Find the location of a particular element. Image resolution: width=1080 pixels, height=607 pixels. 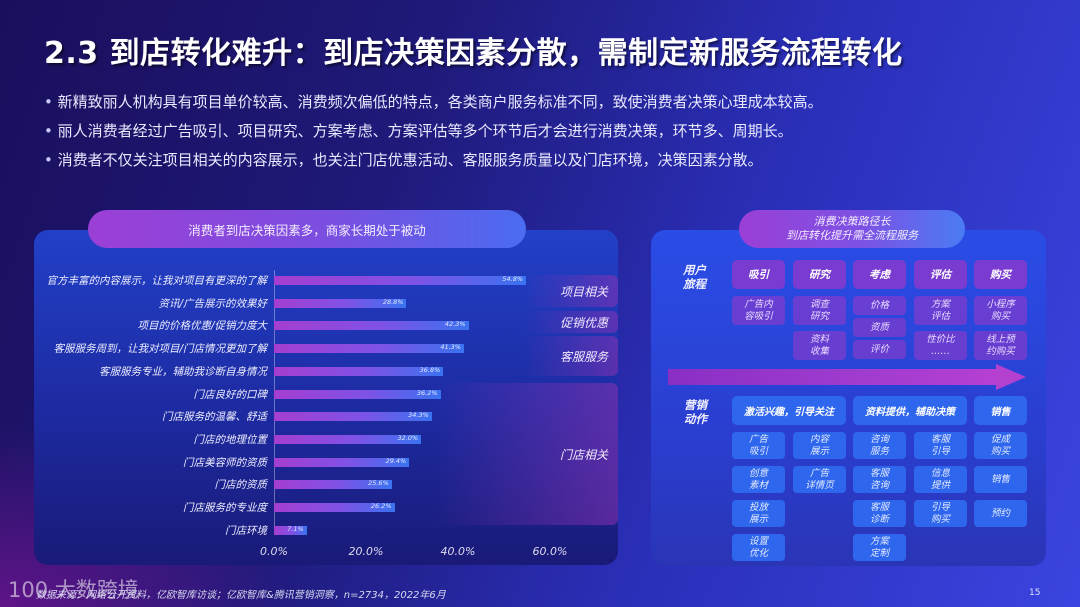

bar-track: 34.3% is located at coordinates (353, 417).